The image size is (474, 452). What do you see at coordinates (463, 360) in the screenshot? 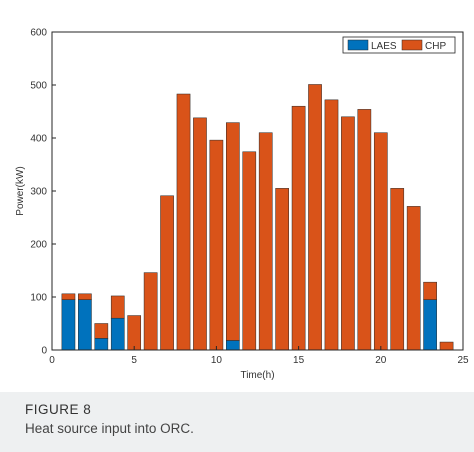
I see `x-tick-label: 25` at bounding box center [463, 360].